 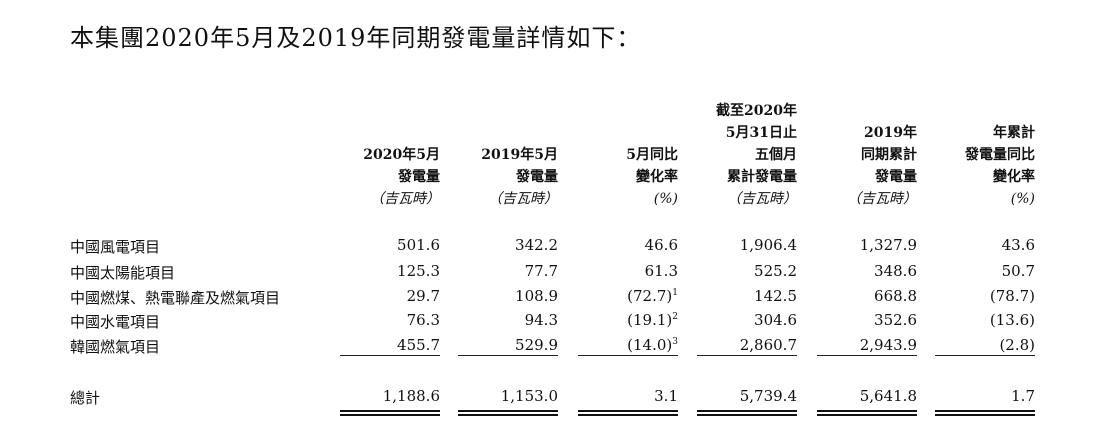 I want to click on table-cell: 525.2, so click(x=742, y=271).